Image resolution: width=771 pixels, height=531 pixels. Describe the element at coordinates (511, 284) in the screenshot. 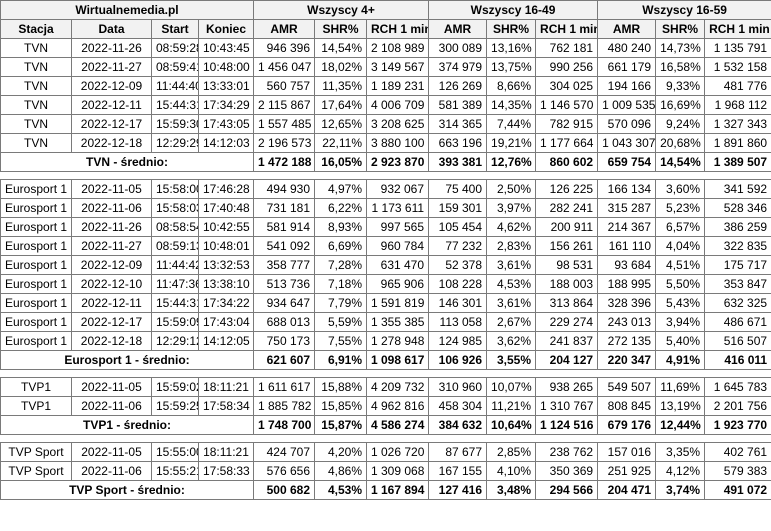

I see `table-cell: 4,53%` at that location.